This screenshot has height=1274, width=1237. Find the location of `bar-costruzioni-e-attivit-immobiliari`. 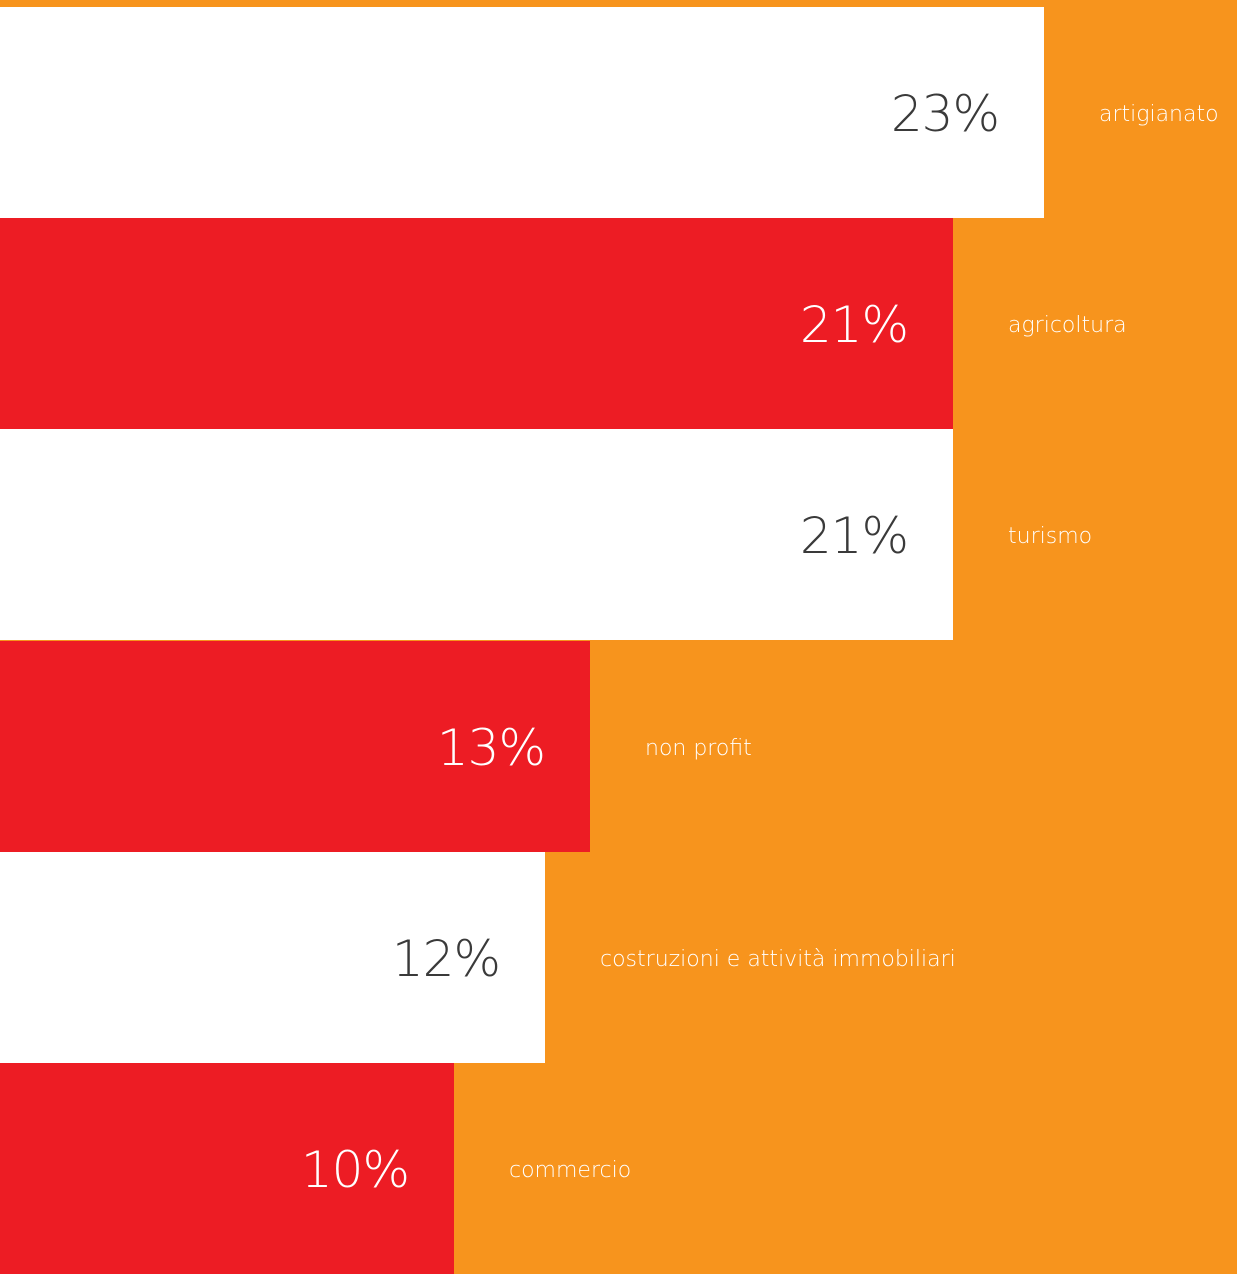

bar-costruzioni-e-attivit-immobiliari is located at coordinates (272, 957).